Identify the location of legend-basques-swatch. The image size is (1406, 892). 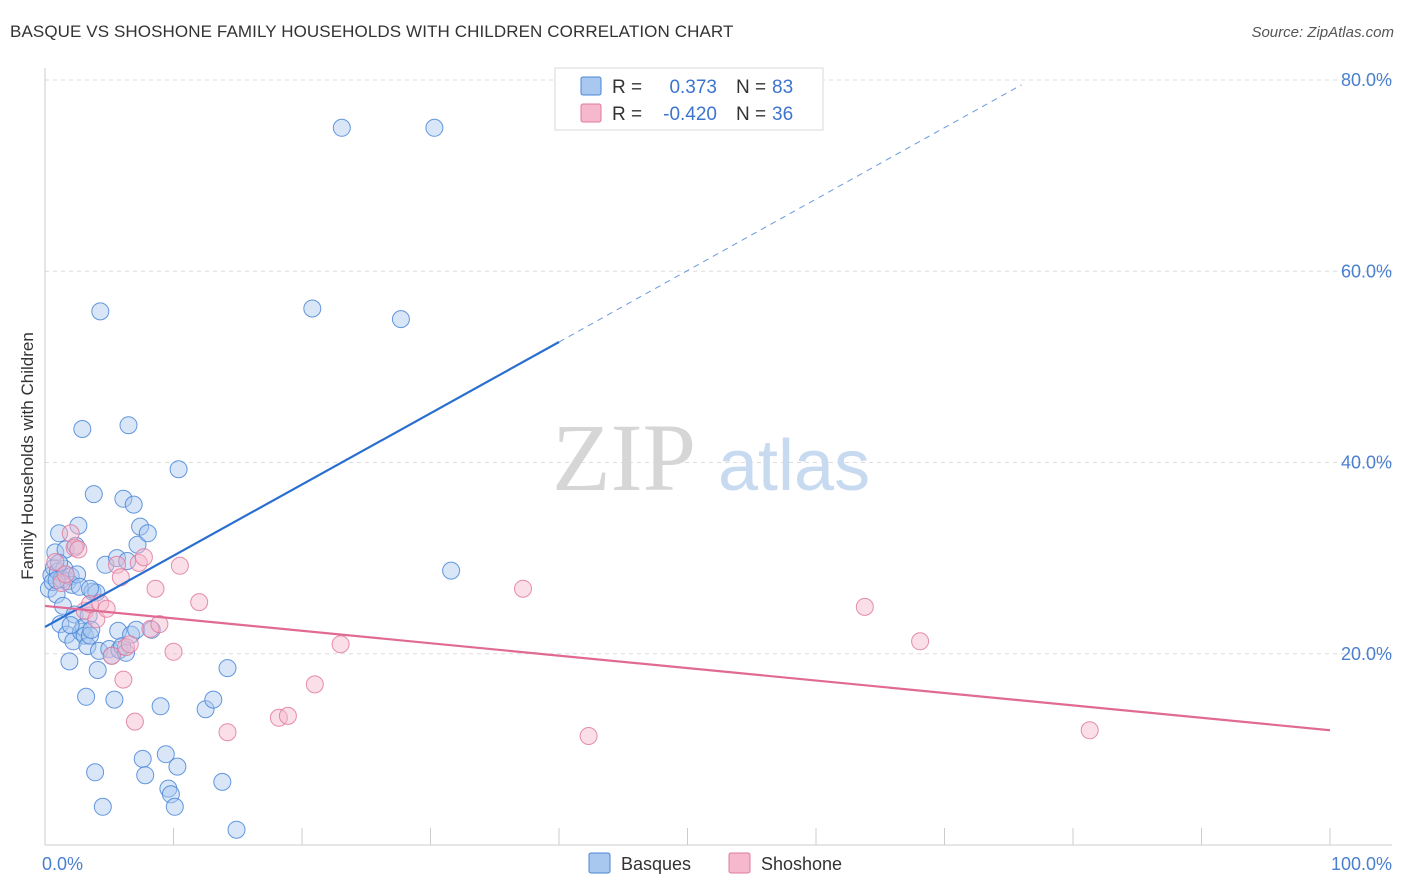
(591, 86).